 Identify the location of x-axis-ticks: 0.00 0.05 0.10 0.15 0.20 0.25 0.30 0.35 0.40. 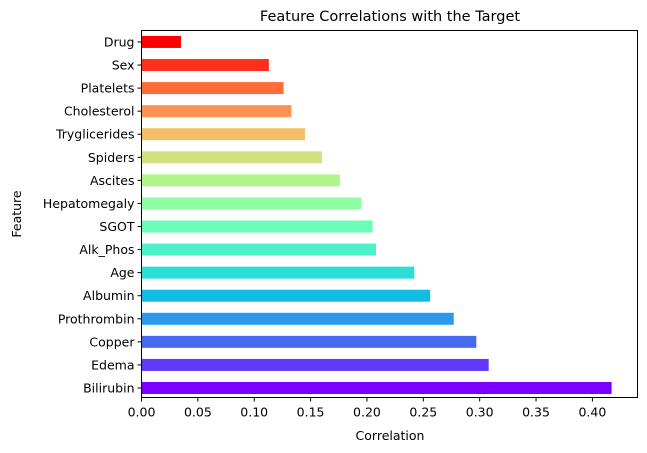
(367, 408).